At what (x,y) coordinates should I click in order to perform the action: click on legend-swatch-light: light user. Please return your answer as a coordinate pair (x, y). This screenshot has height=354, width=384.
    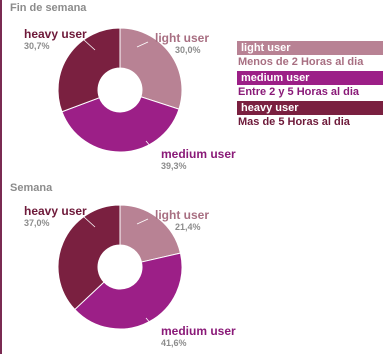
    Looking at the image, I should click on (310, 48).